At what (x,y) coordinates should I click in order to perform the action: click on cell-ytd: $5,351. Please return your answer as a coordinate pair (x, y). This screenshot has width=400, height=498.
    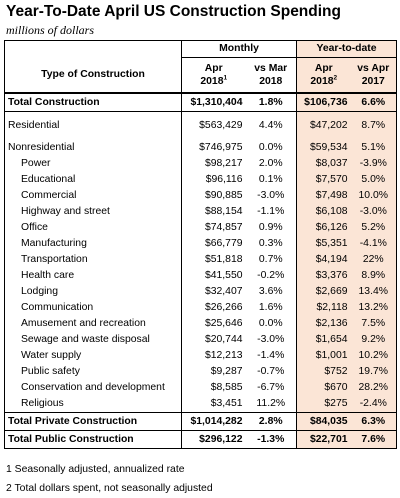
    Looking at the image, I should click on (323, 244).